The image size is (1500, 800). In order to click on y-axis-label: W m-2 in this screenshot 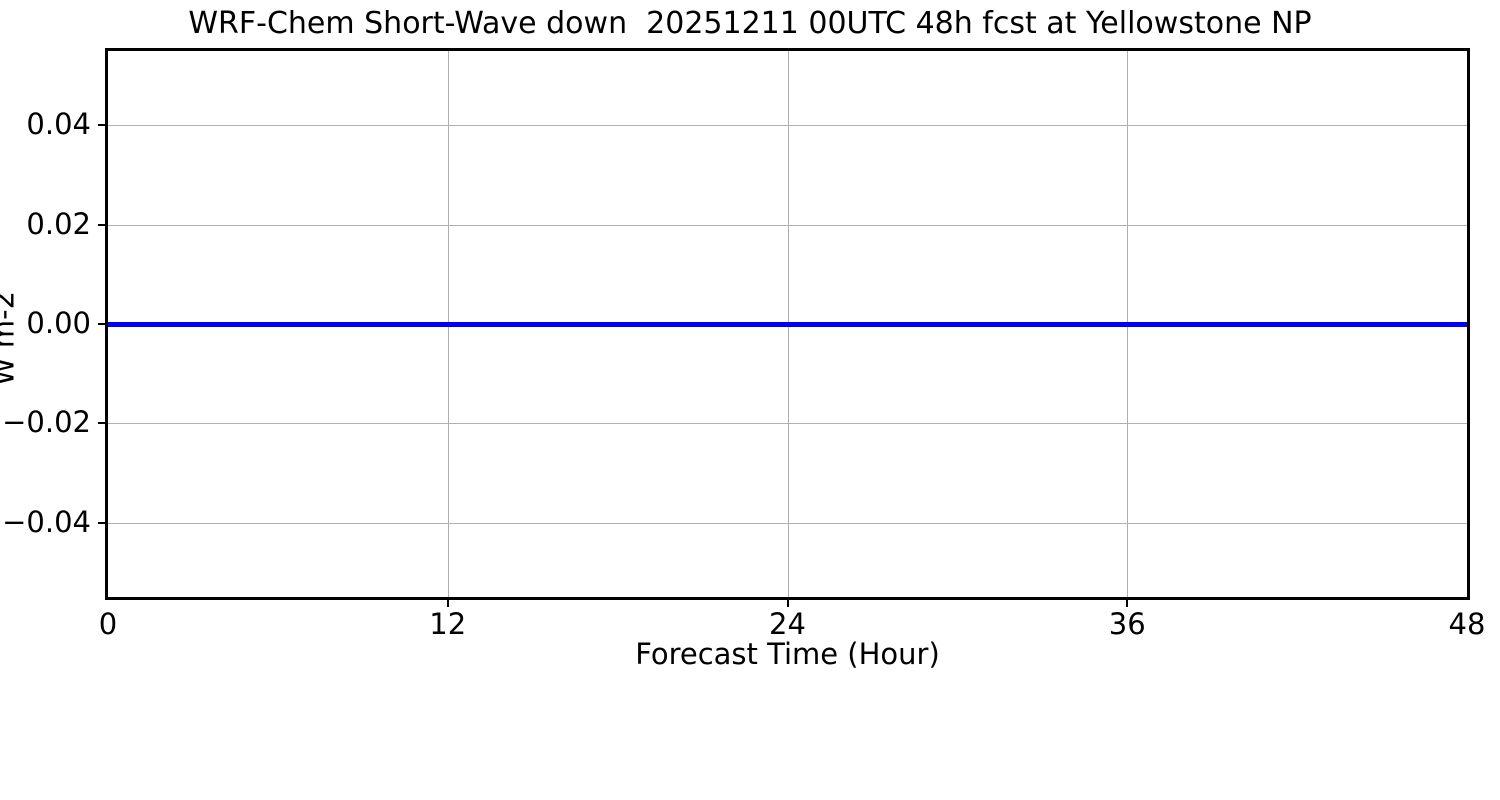, I will do `click(10, 338)`.